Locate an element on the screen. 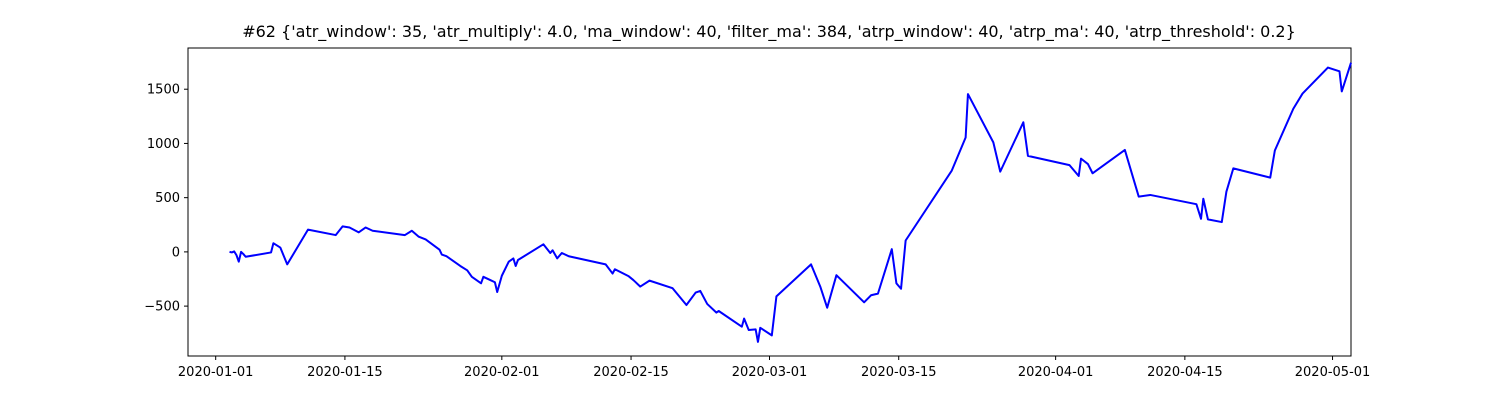 The image size is (1500, 405). x-tick-label: 2020-01-15 is located at coordinates (345, 372).